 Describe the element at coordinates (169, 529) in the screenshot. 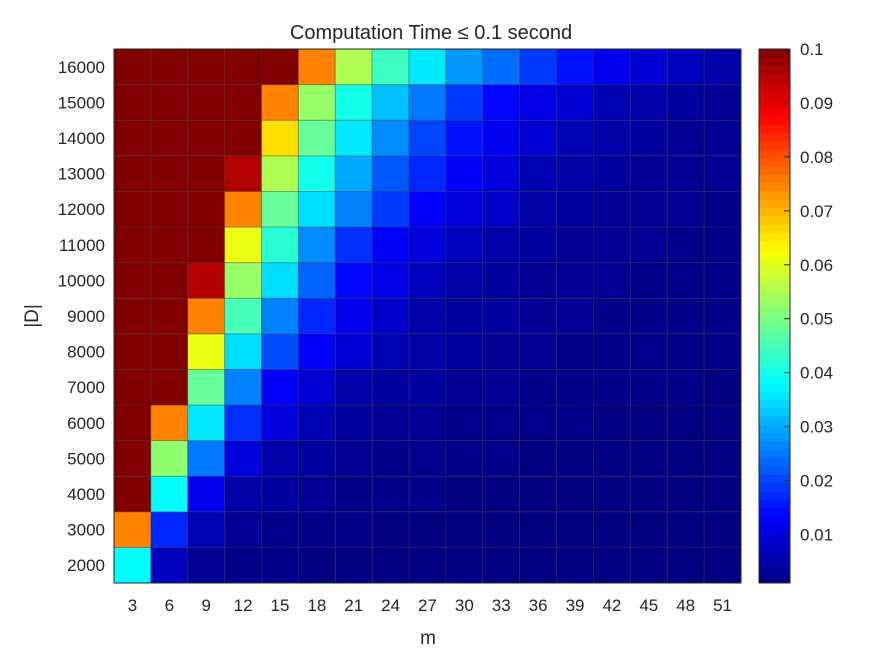

I see `heatmap-cell-m6-d3000` at that location.